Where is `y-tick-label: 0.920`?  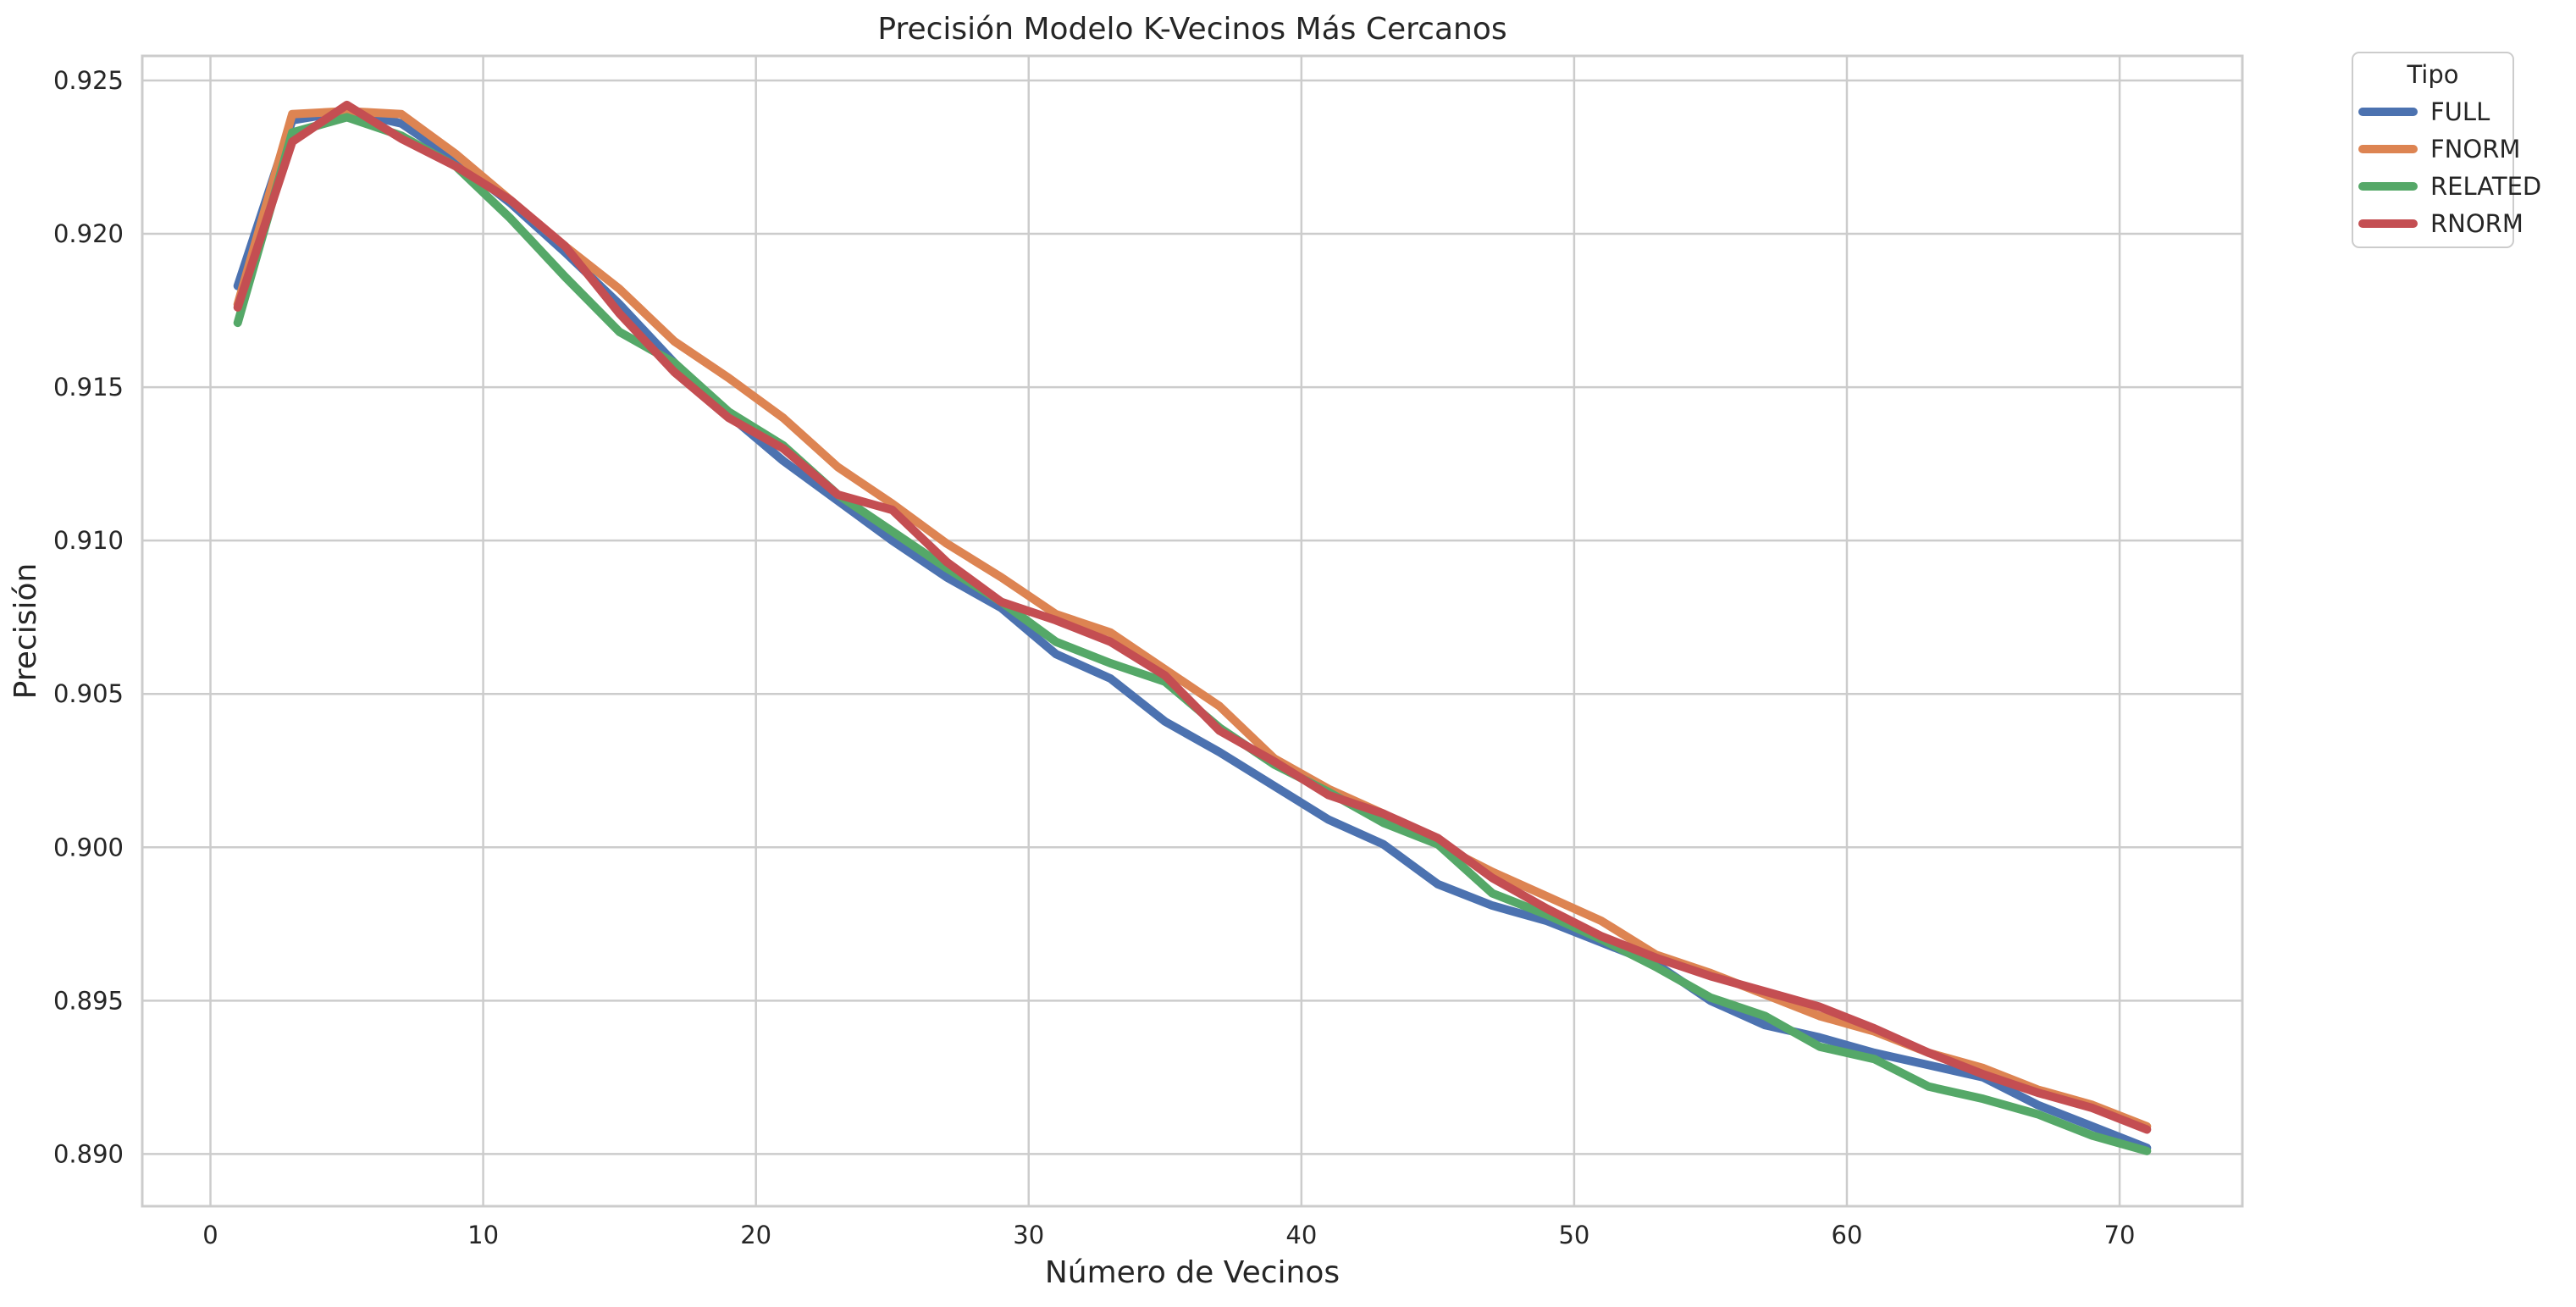
y-tick-label: 0.920 is located at coordinates (88, 234).